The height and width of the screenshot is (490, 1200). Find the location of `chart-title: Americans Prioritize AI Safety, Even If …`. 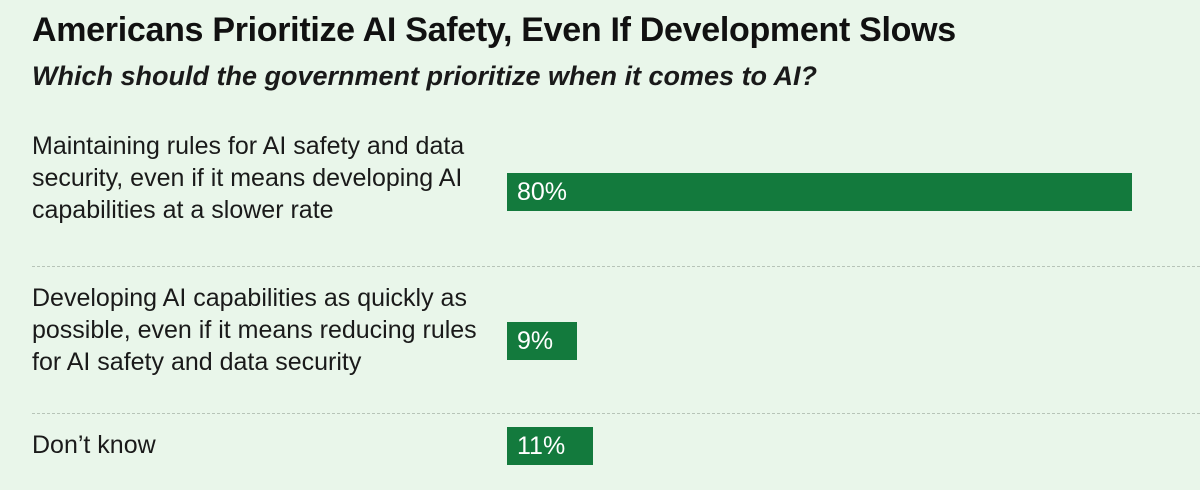

chart-title: Americans Prioritize AI Safety, Even If … is located at coordinates (494, 30).